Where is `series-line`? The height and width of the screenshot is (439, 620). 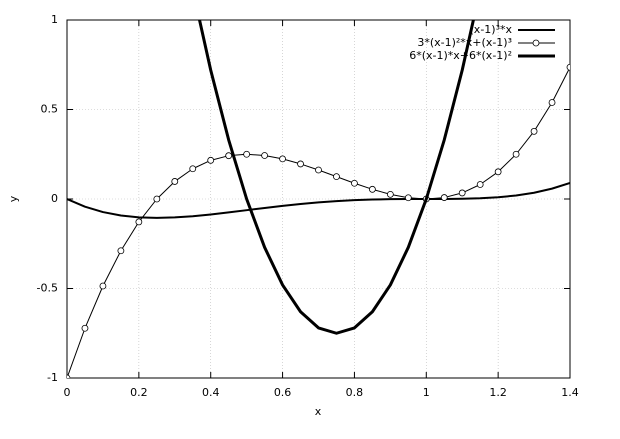 series-line is located at coordinates (318, 200).